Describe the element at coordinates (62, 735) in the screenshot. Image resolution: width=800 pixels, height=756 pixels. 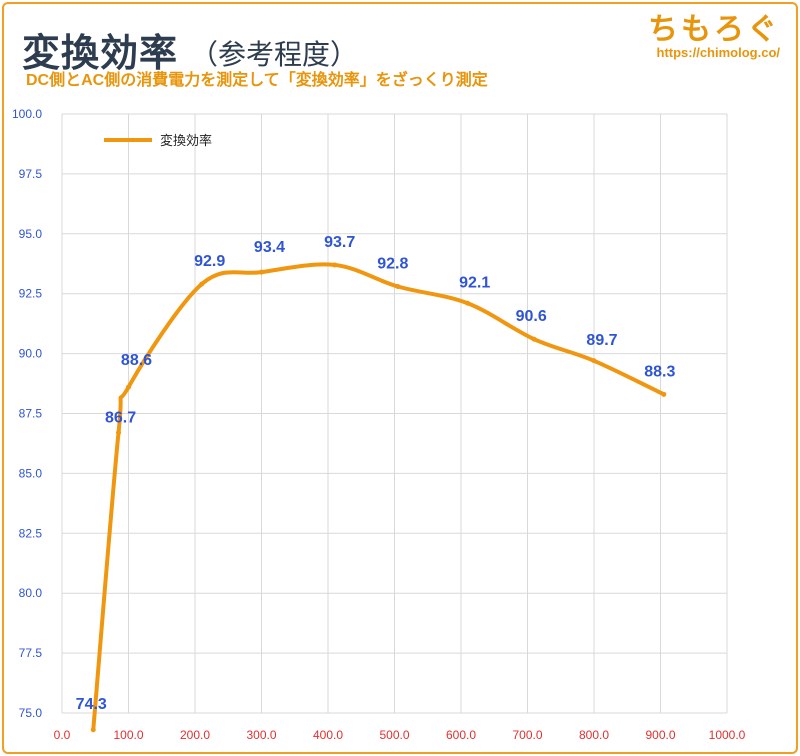
I see `x-tick-label: 0.0` at that location.